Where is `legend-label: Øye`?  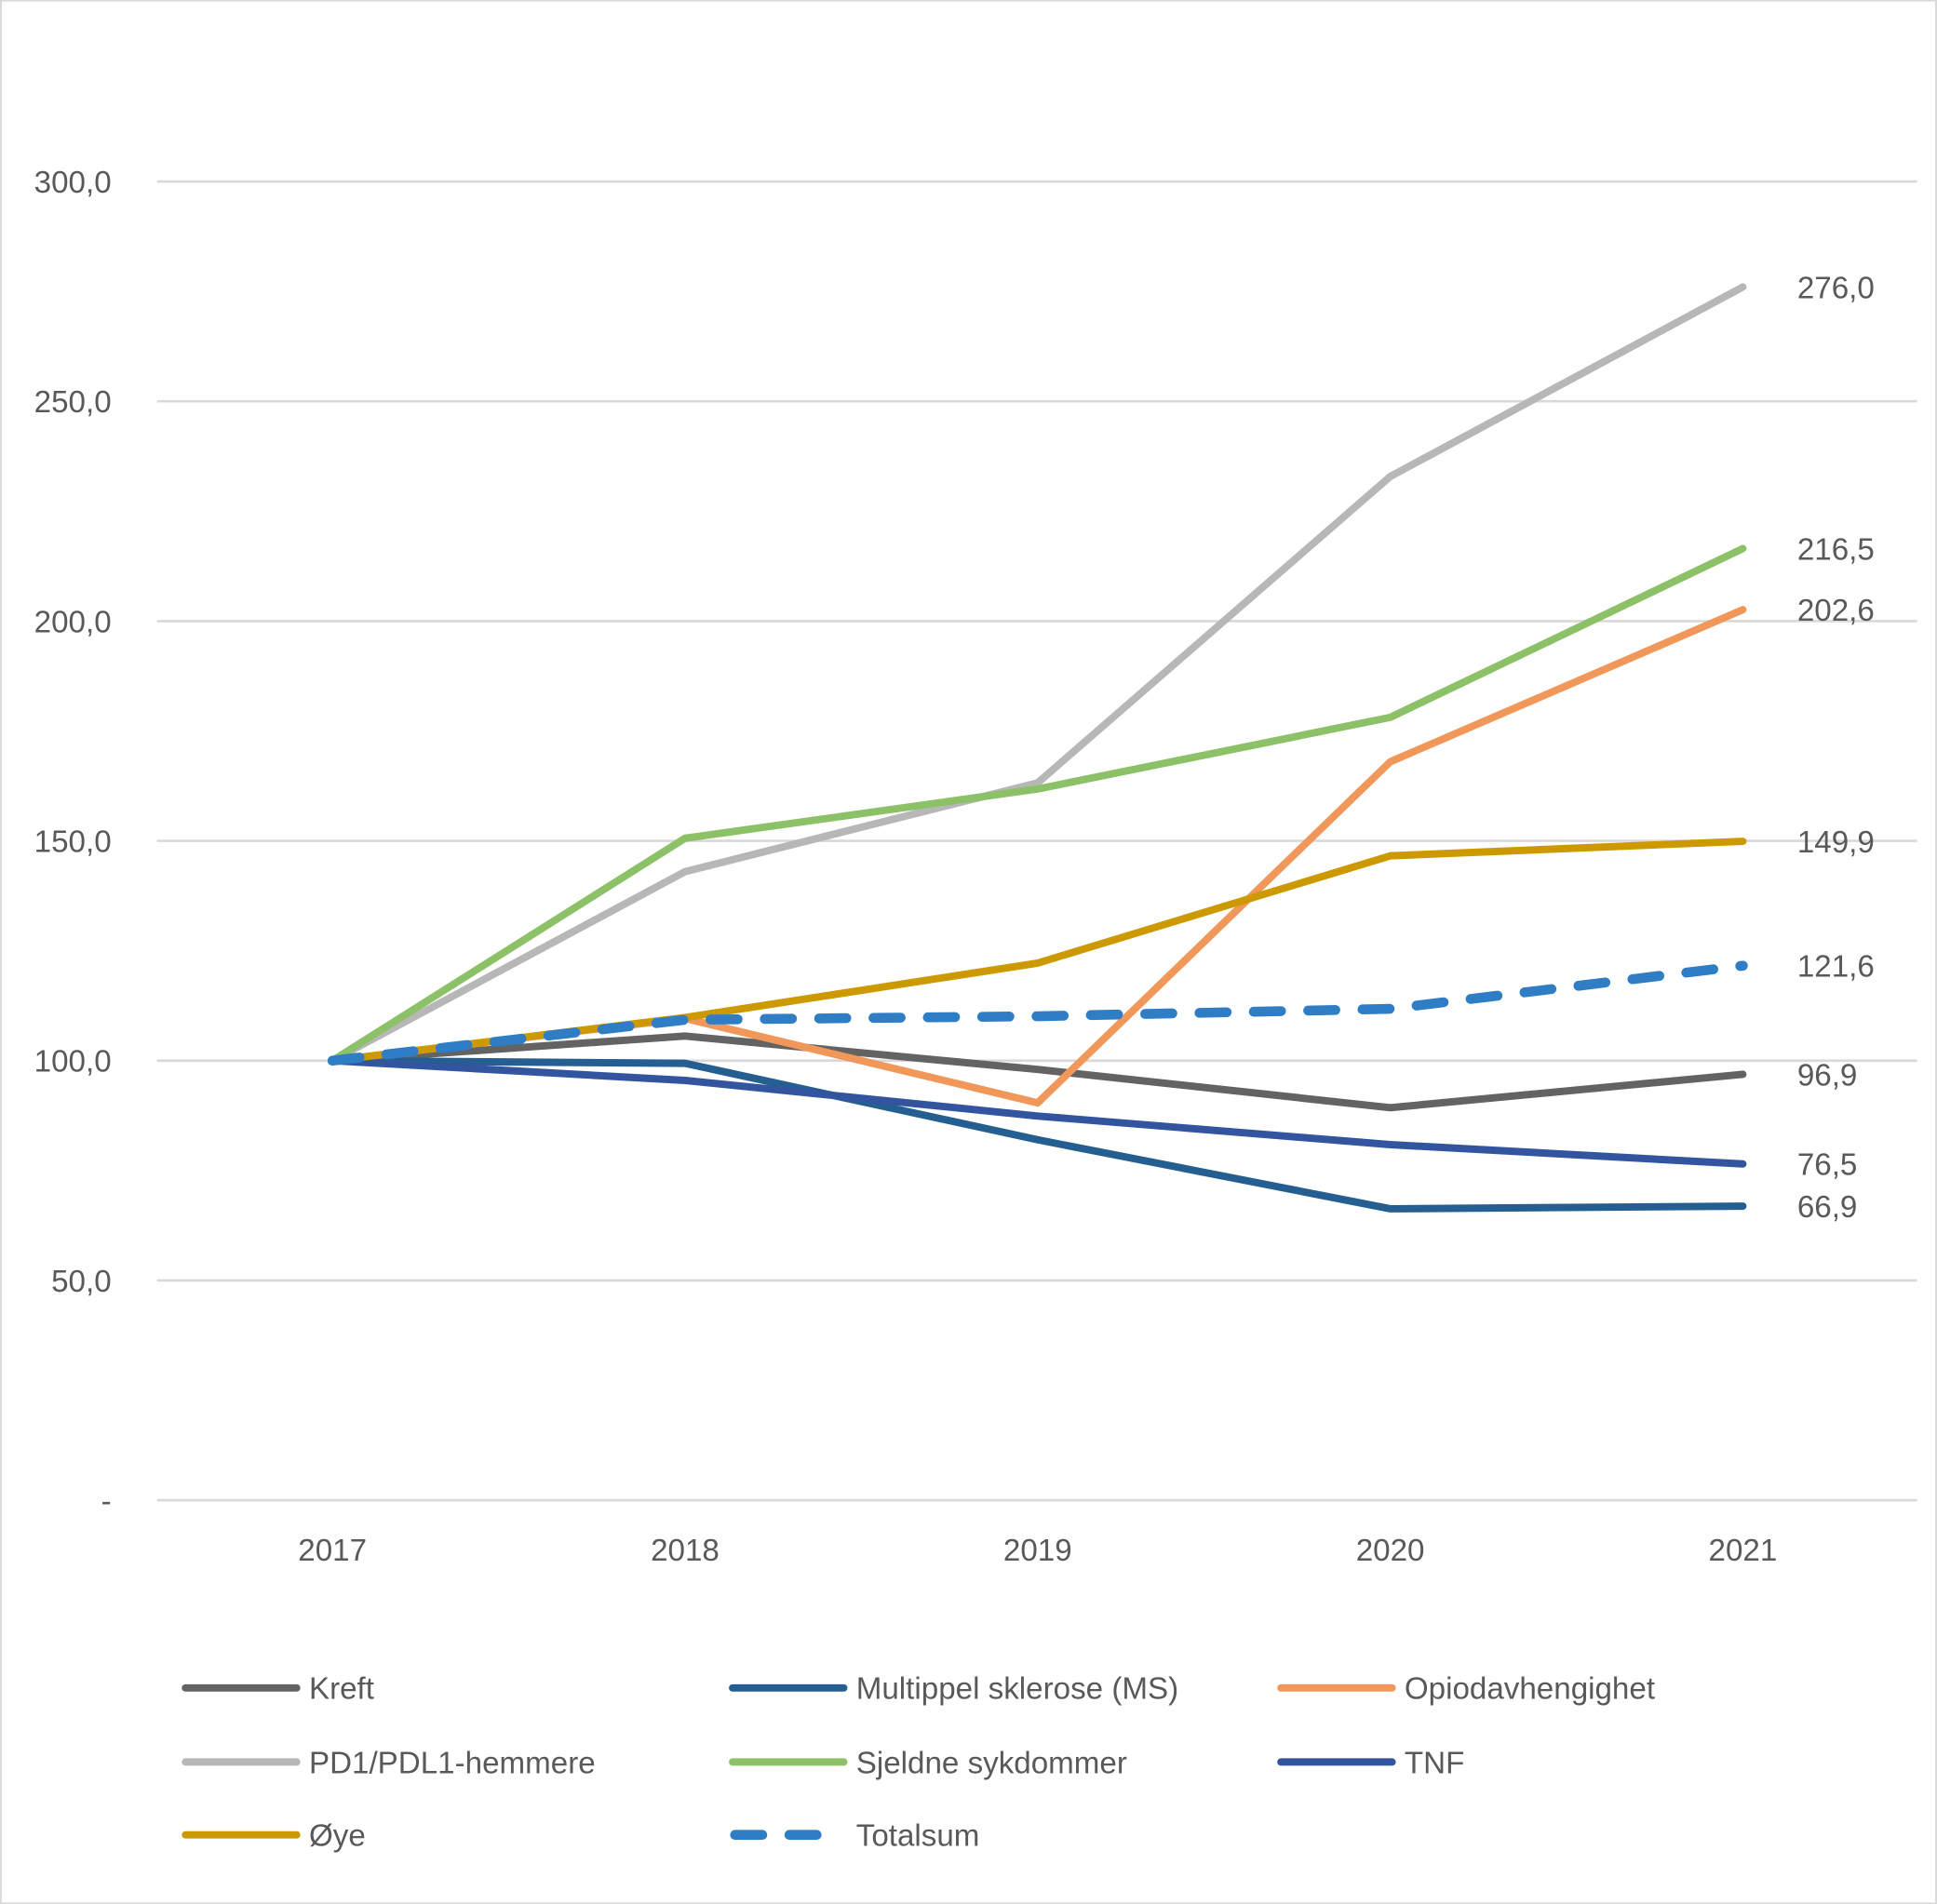
legend-label: Øye is located at coordinates (337, 1836).